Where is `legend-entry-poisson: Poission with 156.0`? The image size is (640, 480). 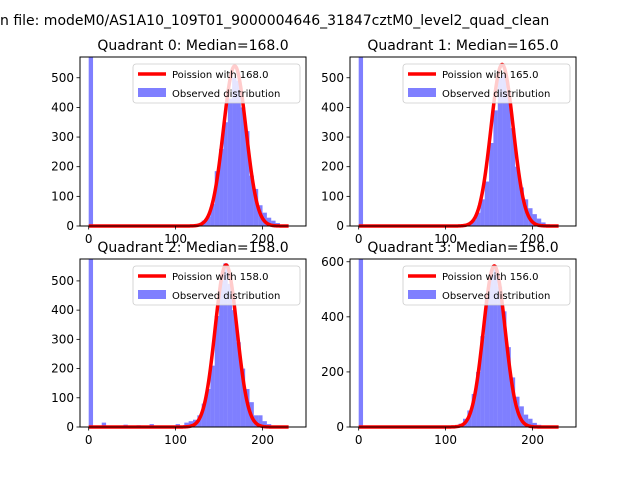
legend-entry-poisson: Poission with 156.0 is located at coordinates (490, 277).